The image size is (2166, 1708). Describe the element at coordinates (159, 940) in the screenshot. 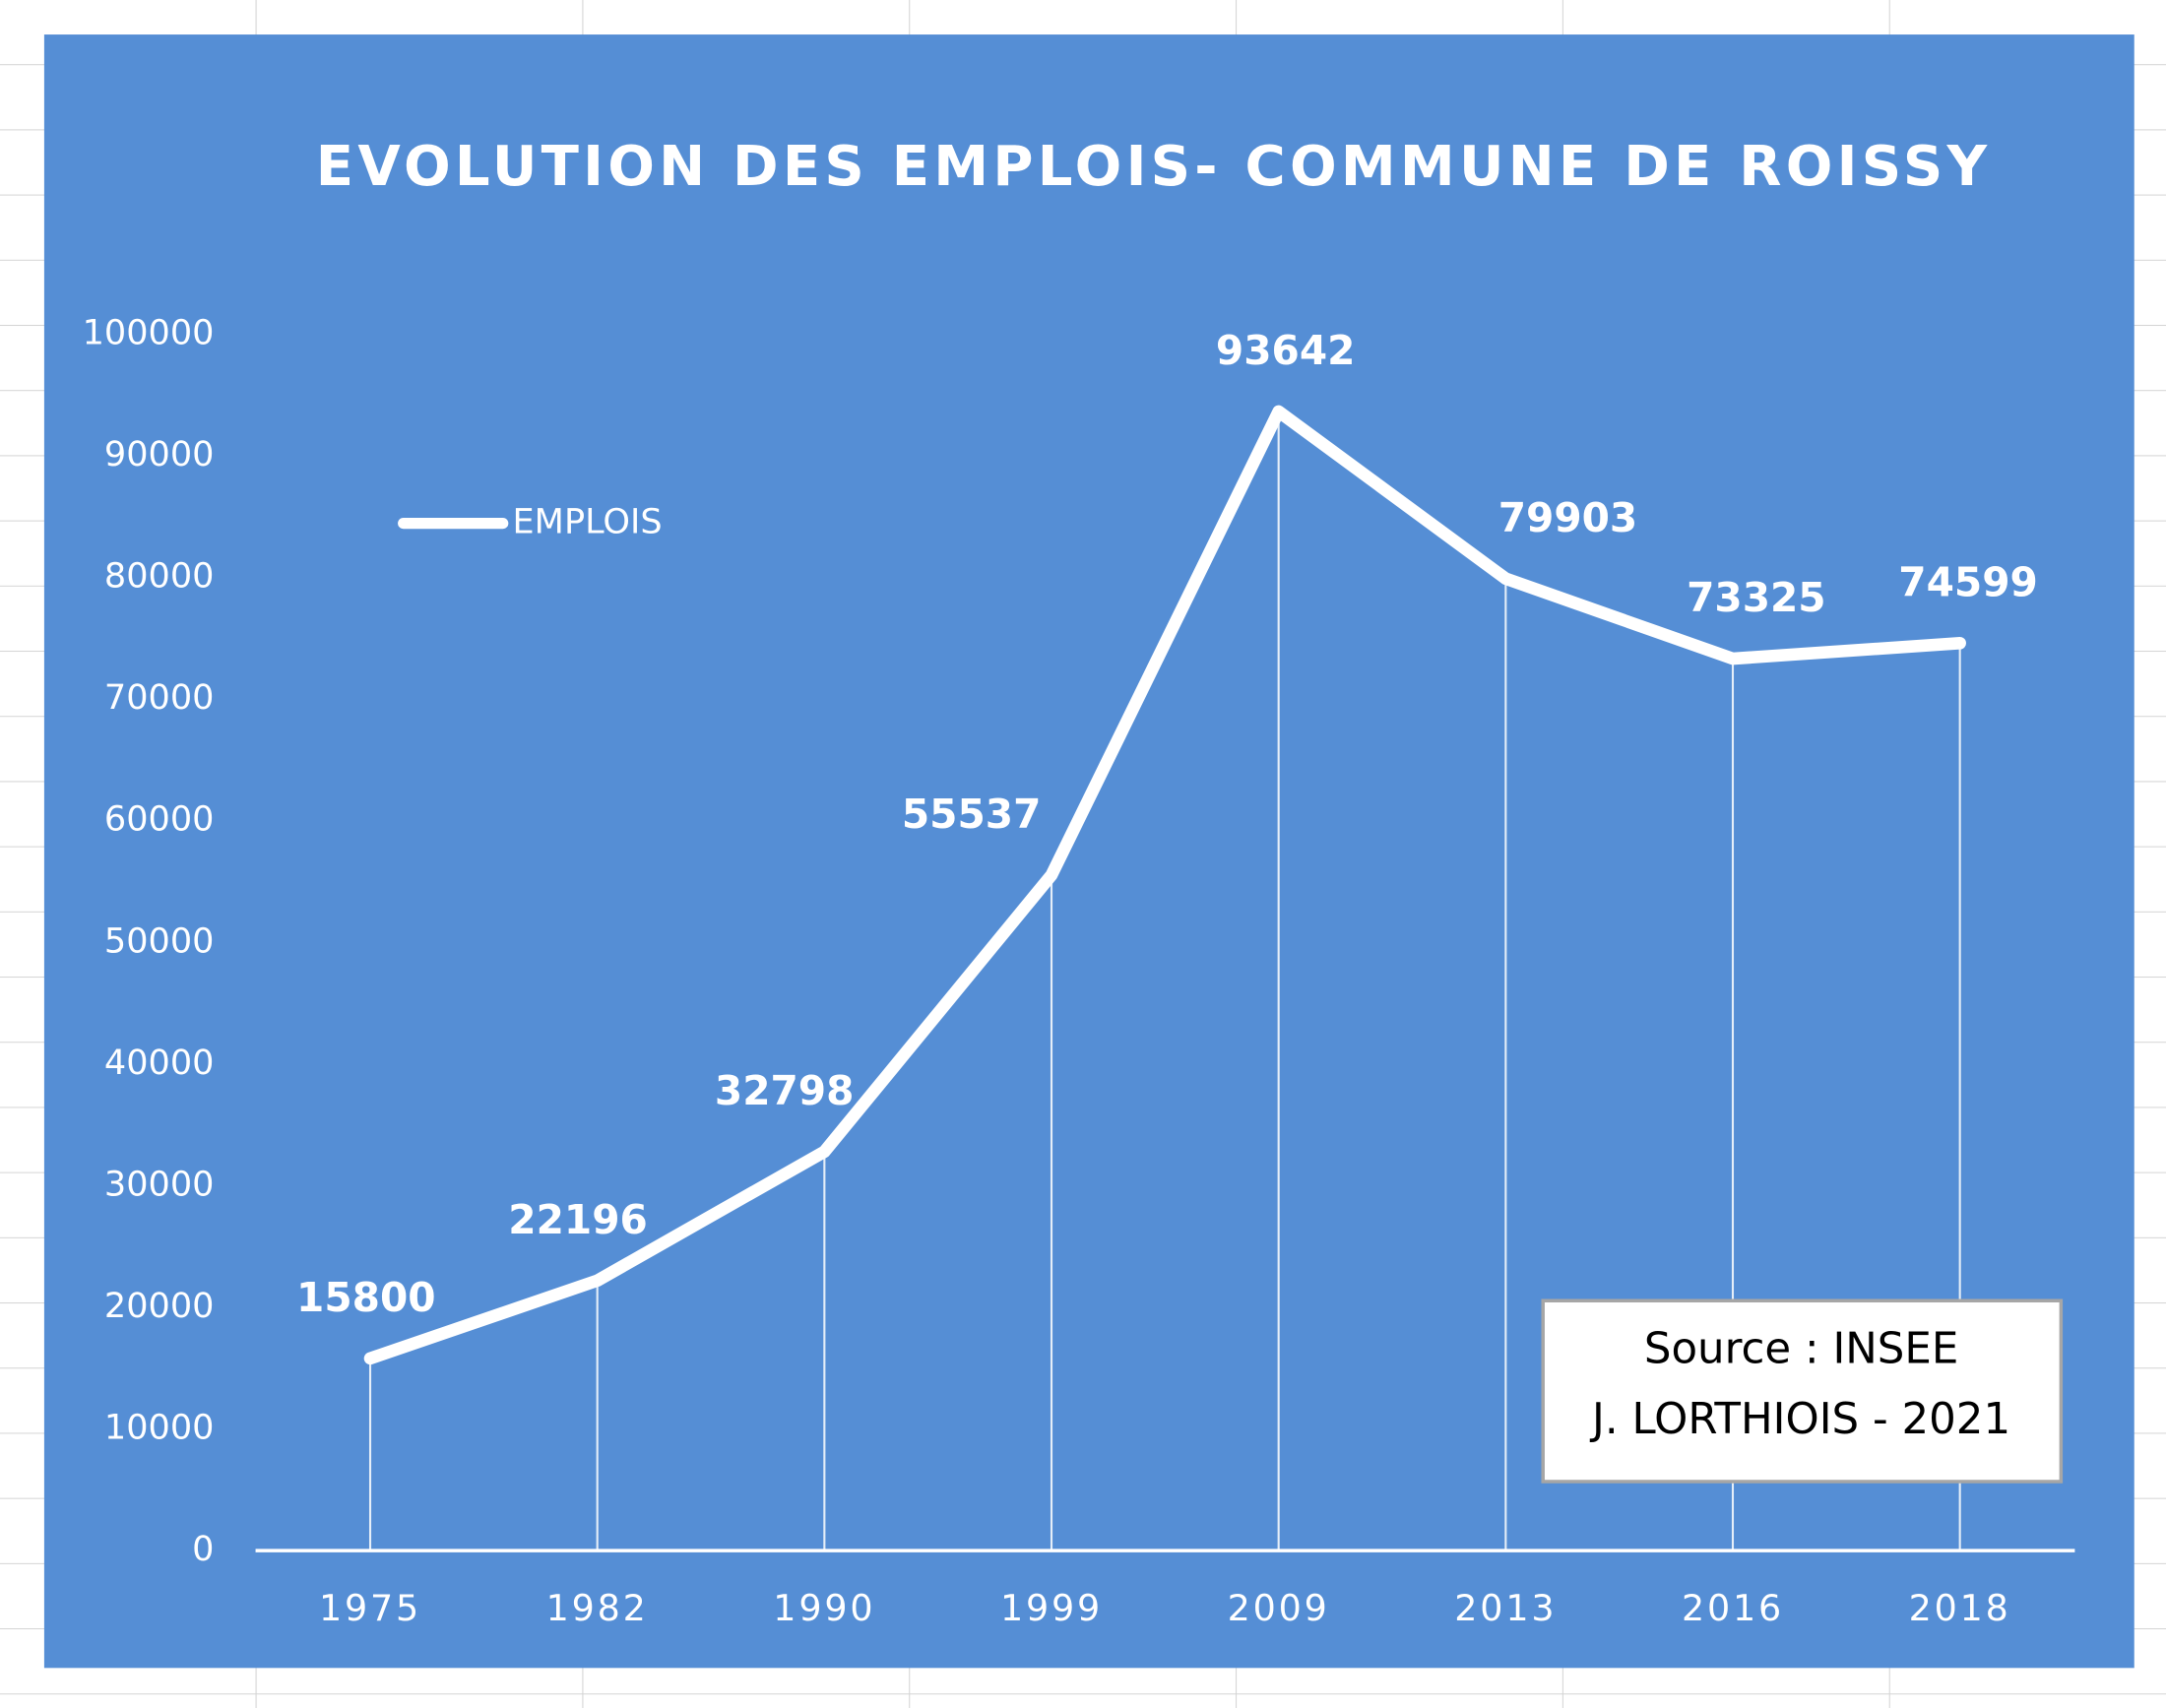

I see `y-tick-label: 50000` at that location.